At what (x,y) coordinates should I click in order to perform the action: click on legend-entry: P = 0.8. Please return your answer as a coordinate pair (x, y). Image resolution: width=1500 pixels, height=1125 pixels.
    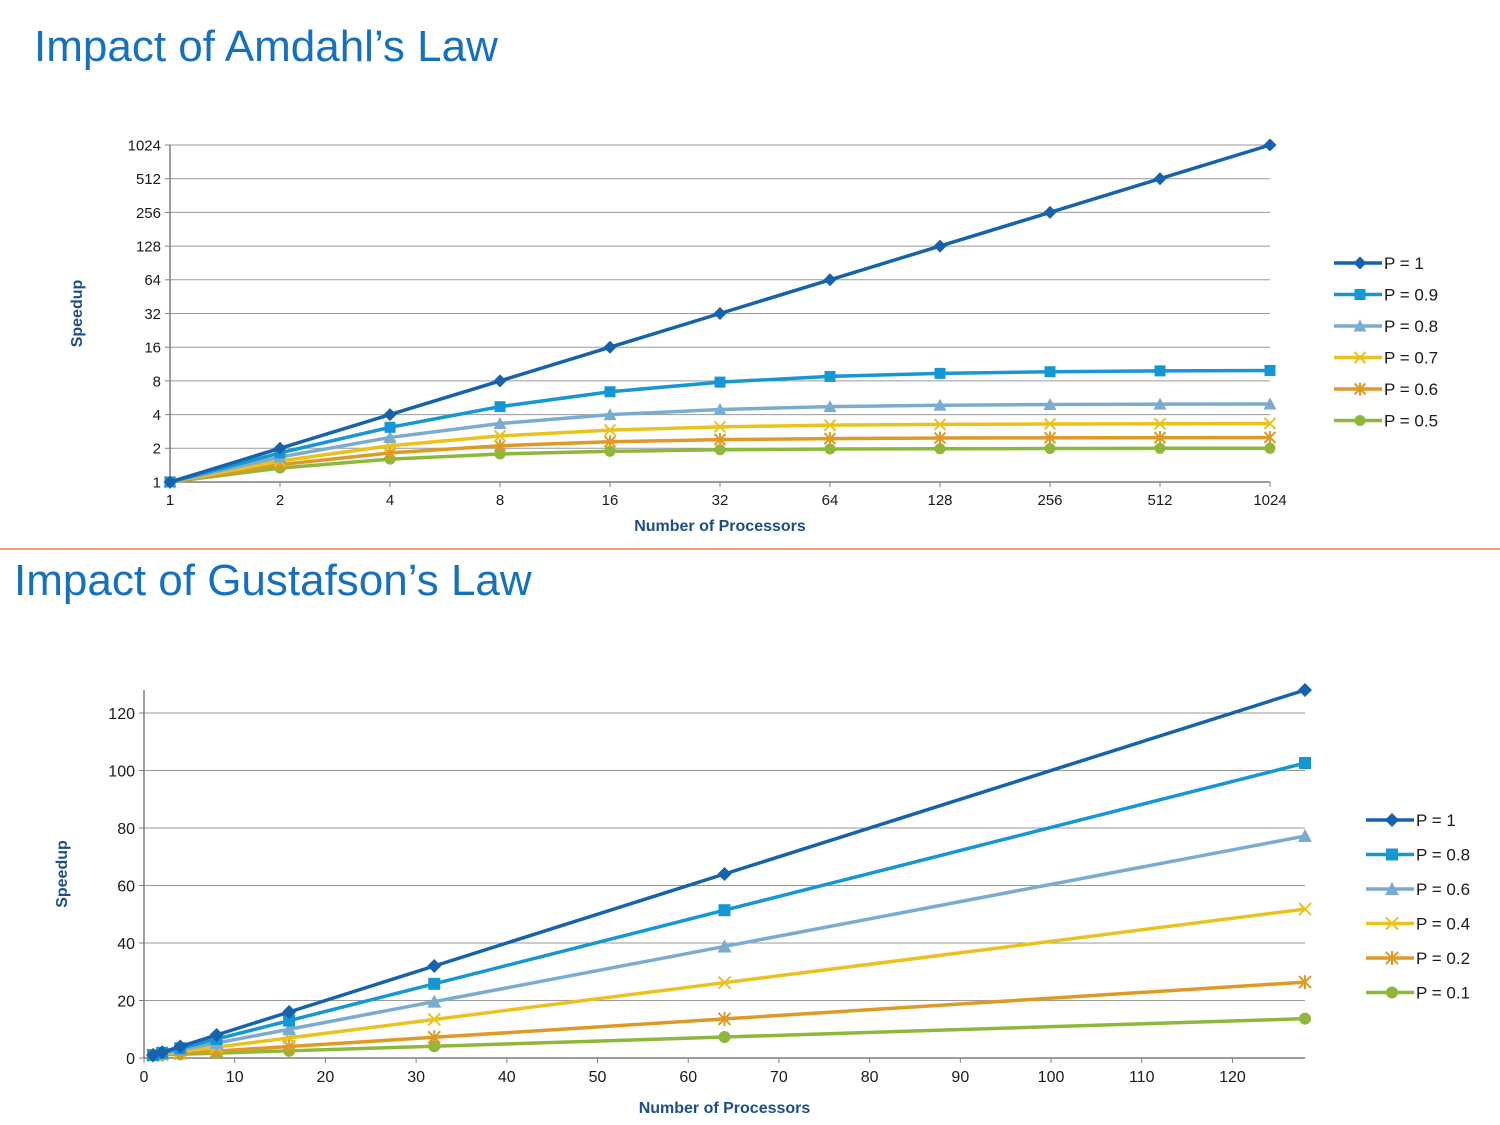
    Looking at the image, I should click on (1386, 326).